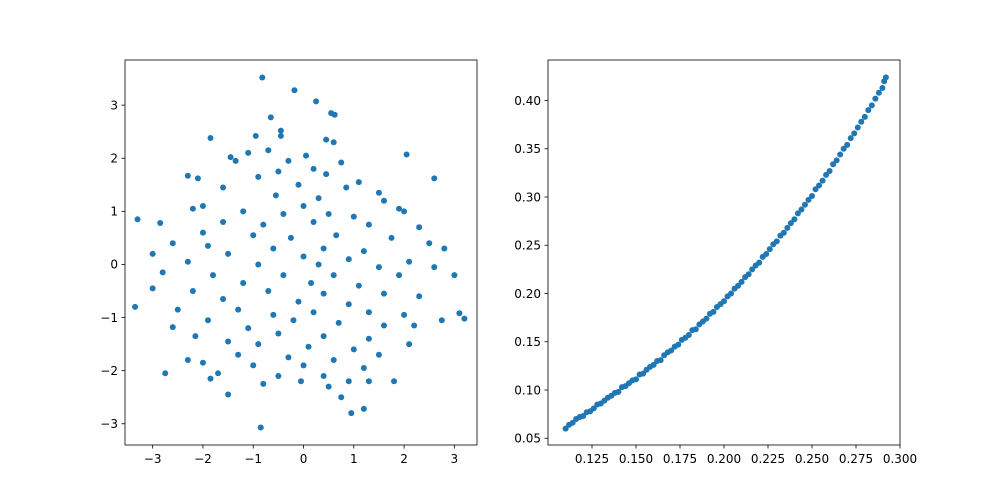 Image resolution: width=1000 pixels, height=500 pixels. What do you see at coordinates (812, 459) in the screenshot?
I see `x-tick-label: 0.250` at bounding box center [812, 459].